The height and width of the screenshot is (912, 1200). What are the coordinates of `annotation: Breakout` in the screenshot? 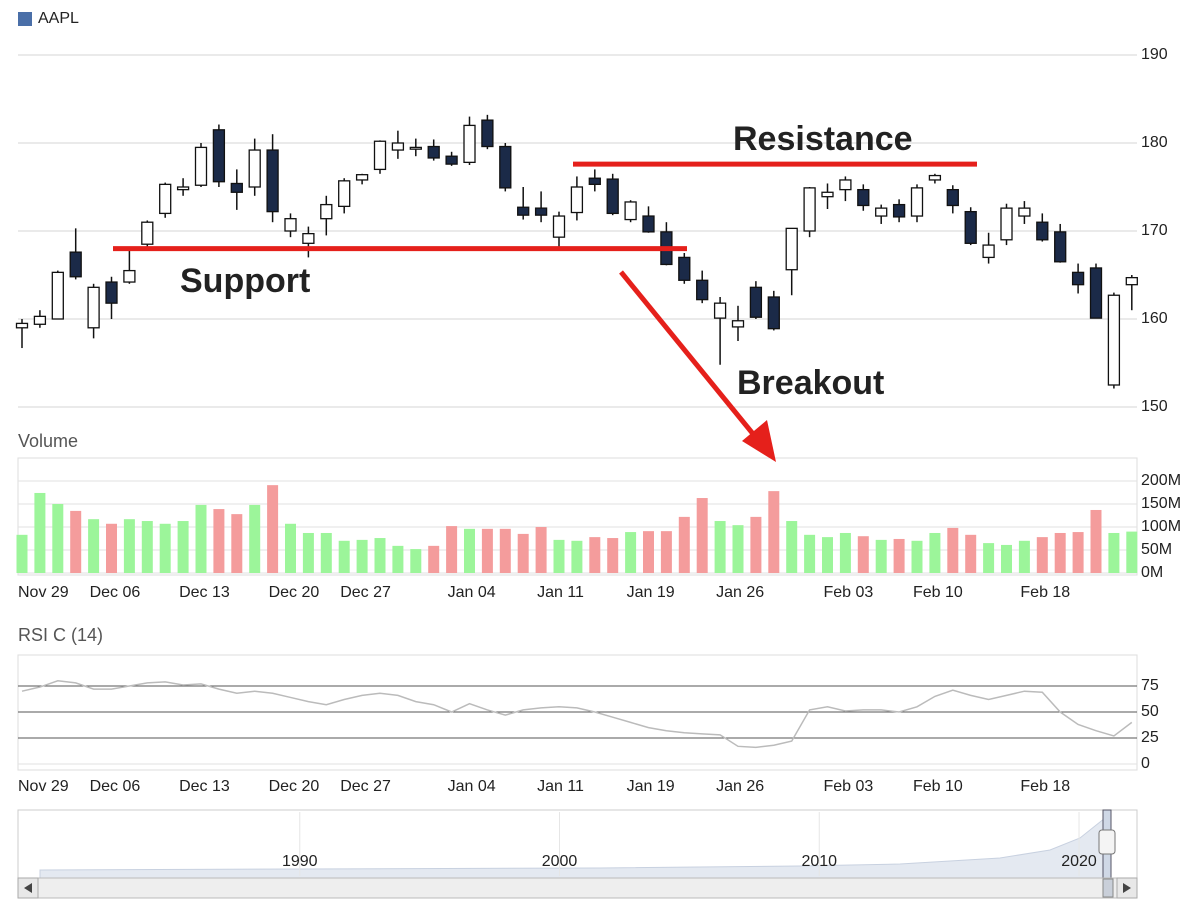 It's located at (810, 383).